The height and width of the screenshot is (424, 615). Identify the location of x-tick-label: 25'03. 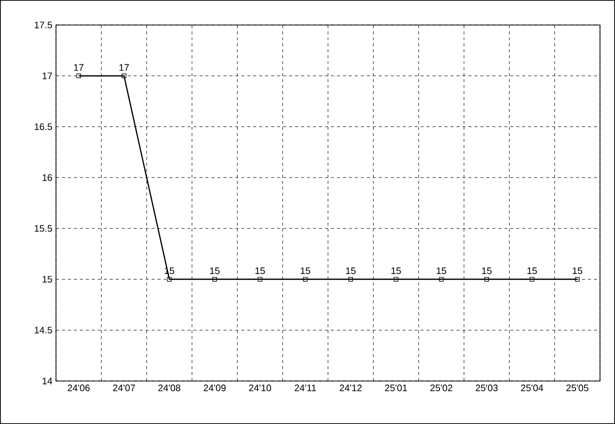
(487, 388).